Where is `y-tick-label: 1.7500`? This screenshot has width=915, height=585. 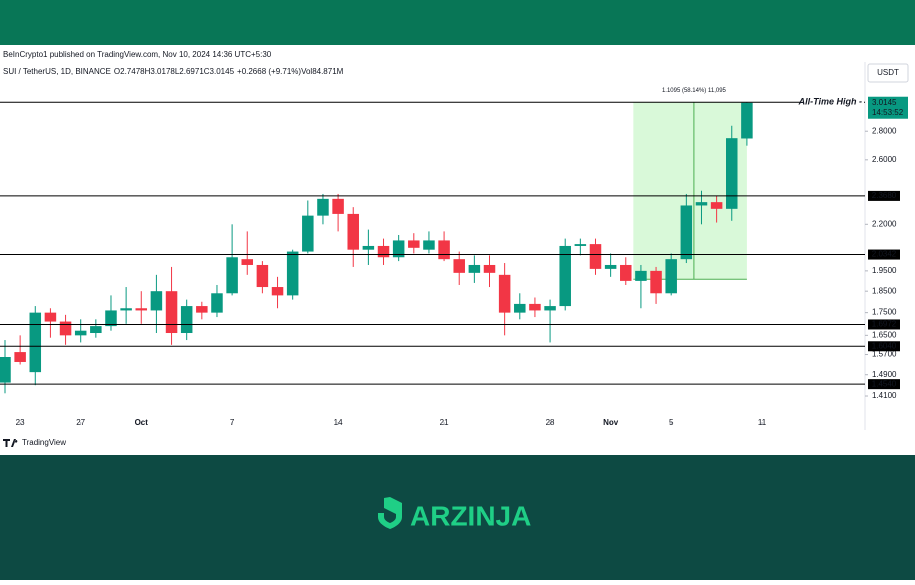 y-tick-label: 1.7500 is located at coordinates (884, 312).